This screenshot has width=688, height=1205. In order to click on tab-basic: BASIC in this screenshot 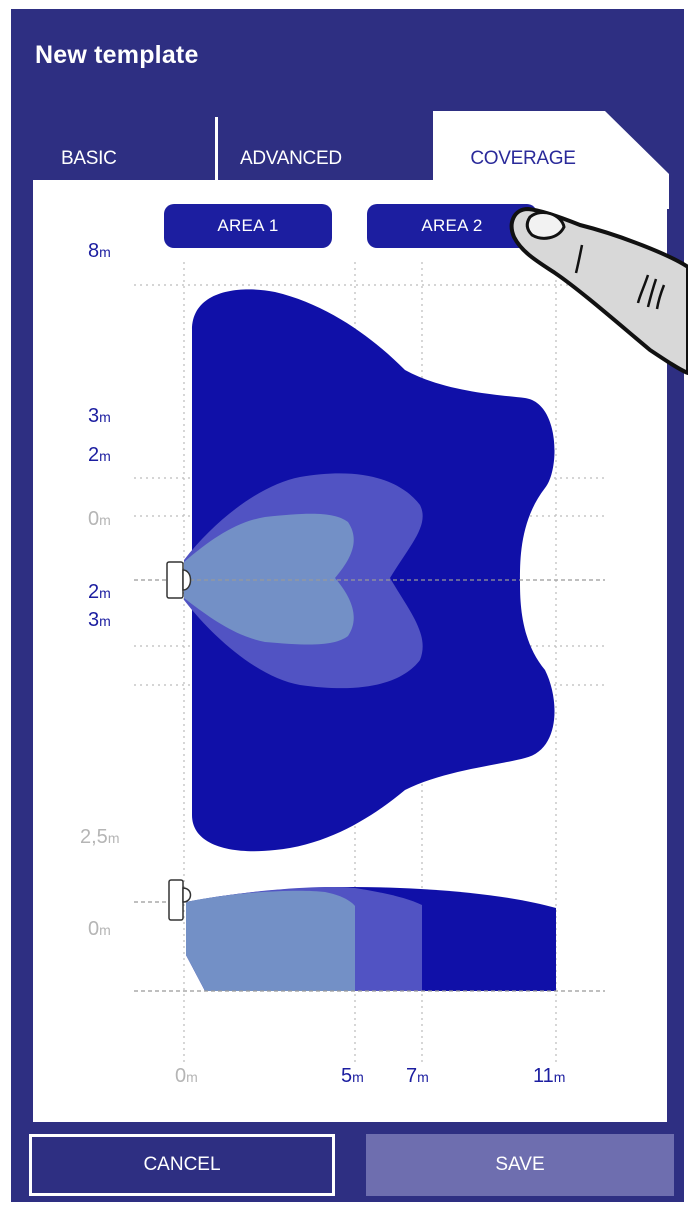, I will do `click(89, 158)`.